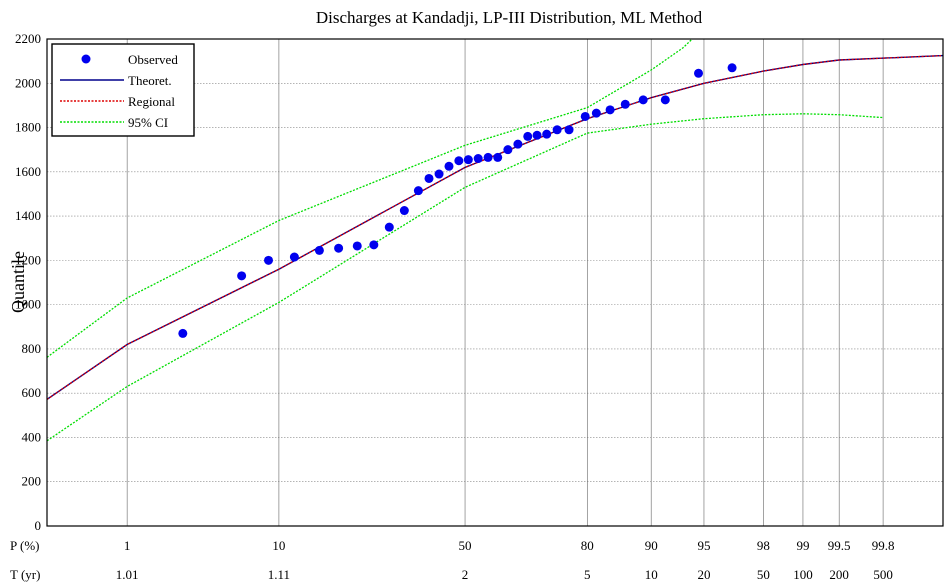 This screenshot has width=950, height=584. I want to click on y-tick-label: 200, so click(32, 481).